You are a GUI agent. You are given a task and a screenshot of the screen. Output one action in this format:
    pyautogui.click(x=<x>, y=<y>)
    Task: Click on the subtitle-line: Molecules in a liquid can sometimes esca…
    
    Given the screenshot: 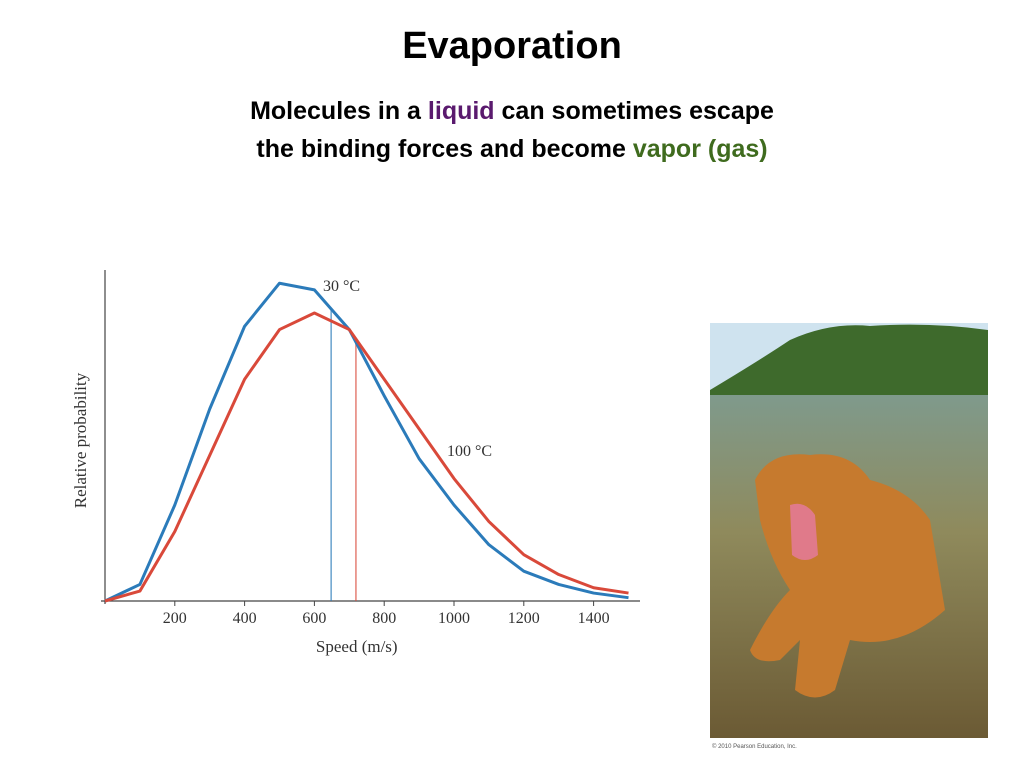 What is the action you would take?
    pyautogui.click(x=512, y=111)
    